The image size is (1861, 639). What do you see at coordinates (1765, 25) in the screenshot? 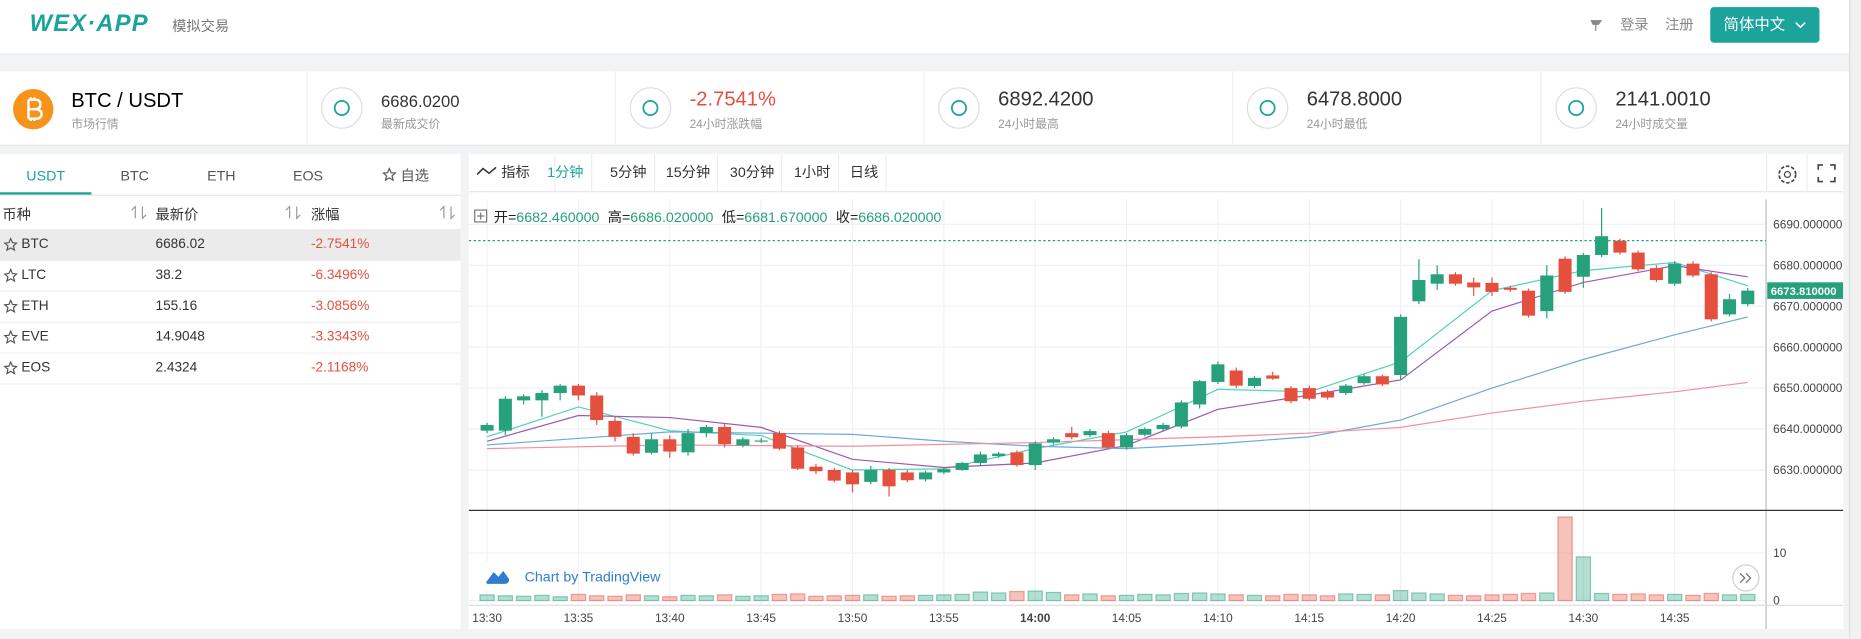
I see `language-button: 简体中文` at bounding box center [1765, 25].